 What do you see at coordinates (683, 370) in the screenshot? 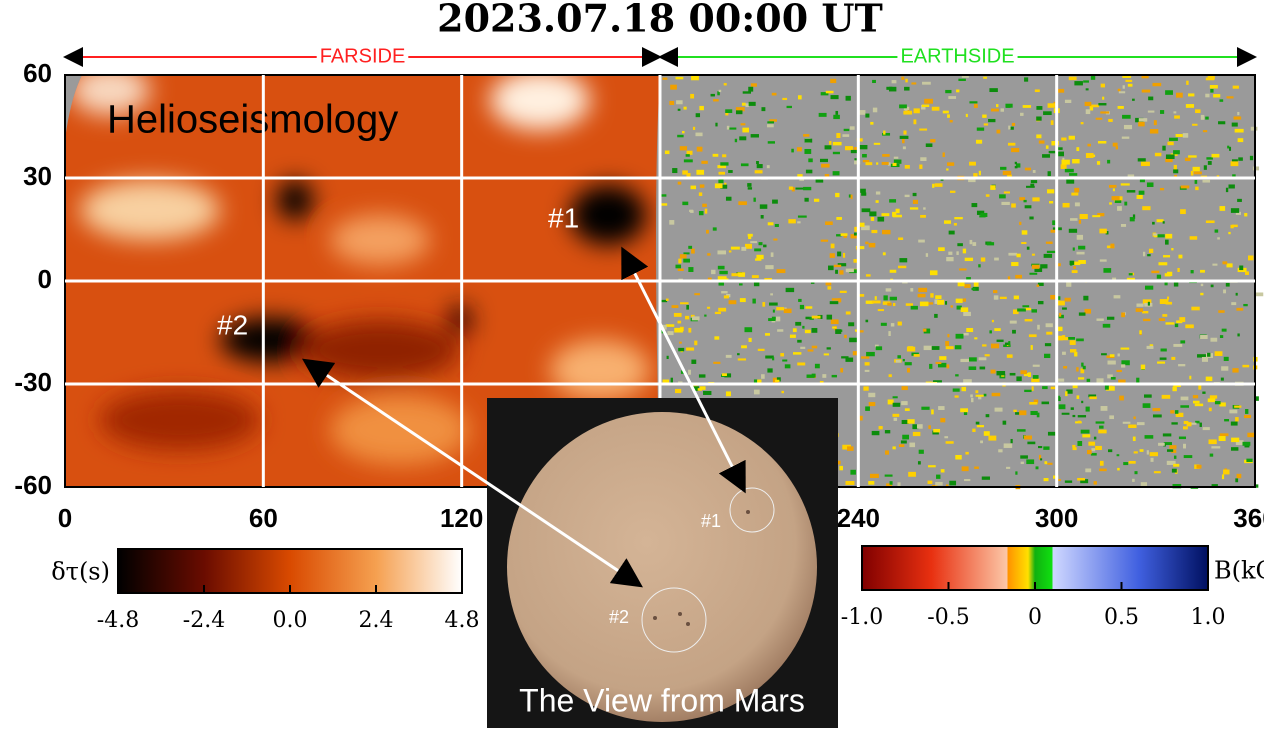
I see `arrow` at bounding box center [683, 370].